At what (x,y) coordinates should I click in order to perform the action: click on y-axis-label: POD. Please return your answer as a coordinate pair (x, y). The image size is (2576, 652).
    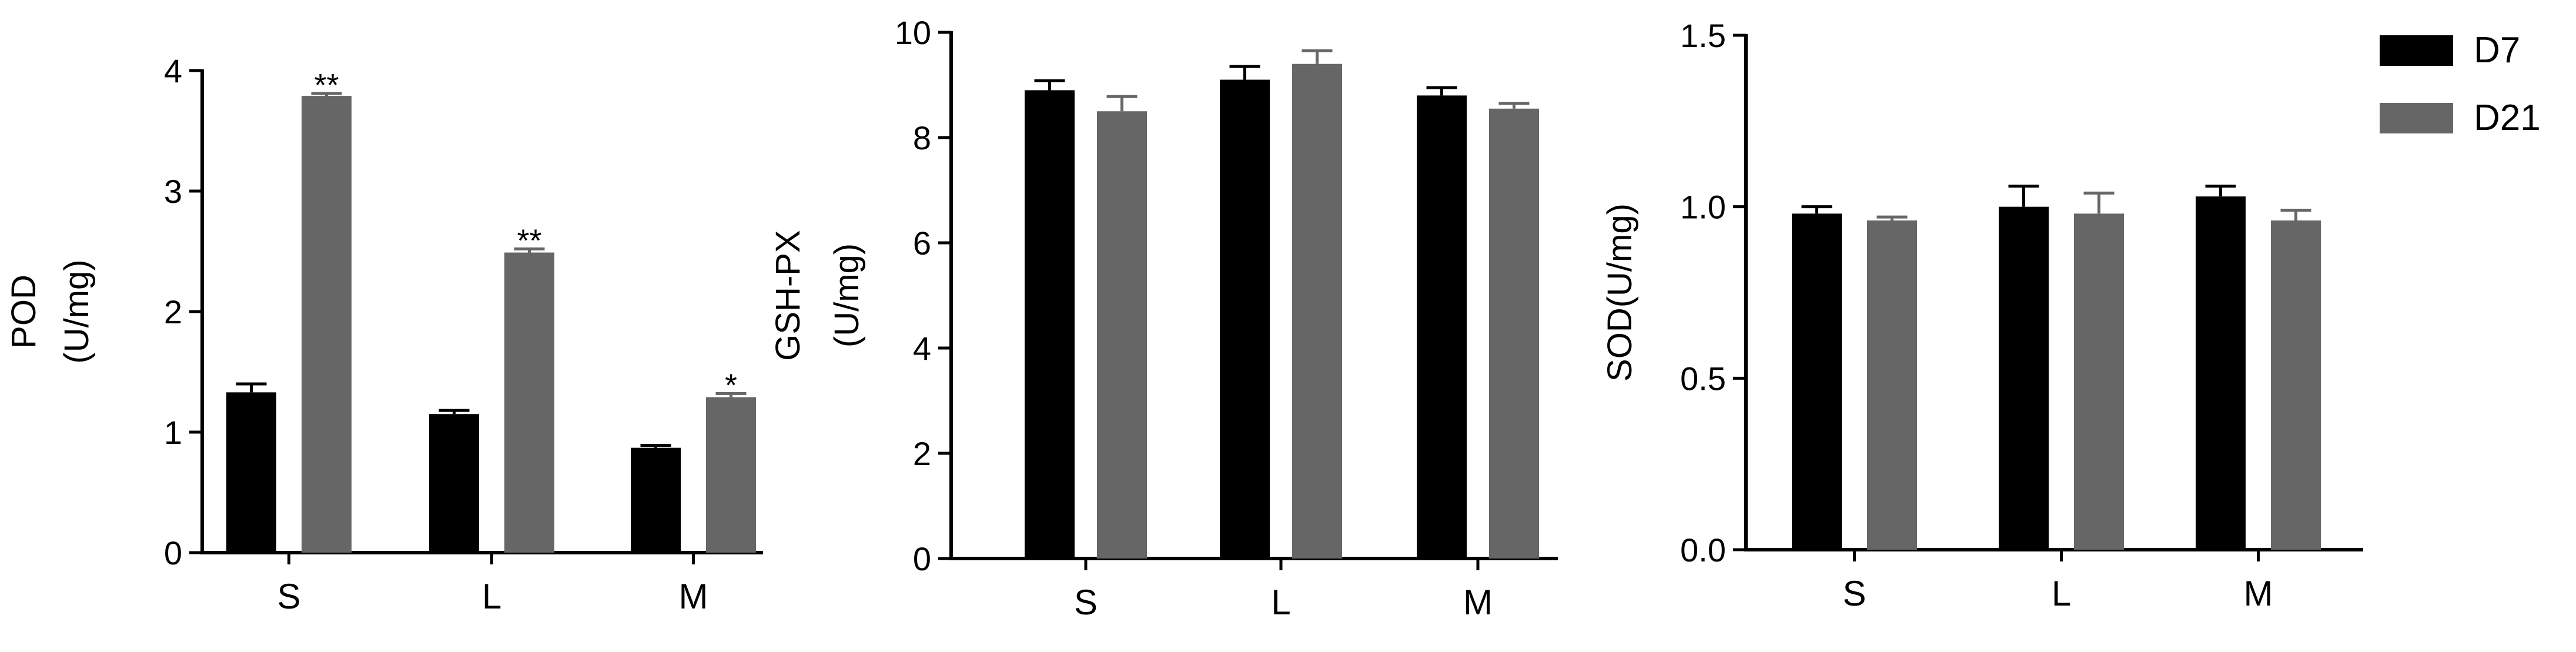
    Looking at the image, I should click on (24, 312).